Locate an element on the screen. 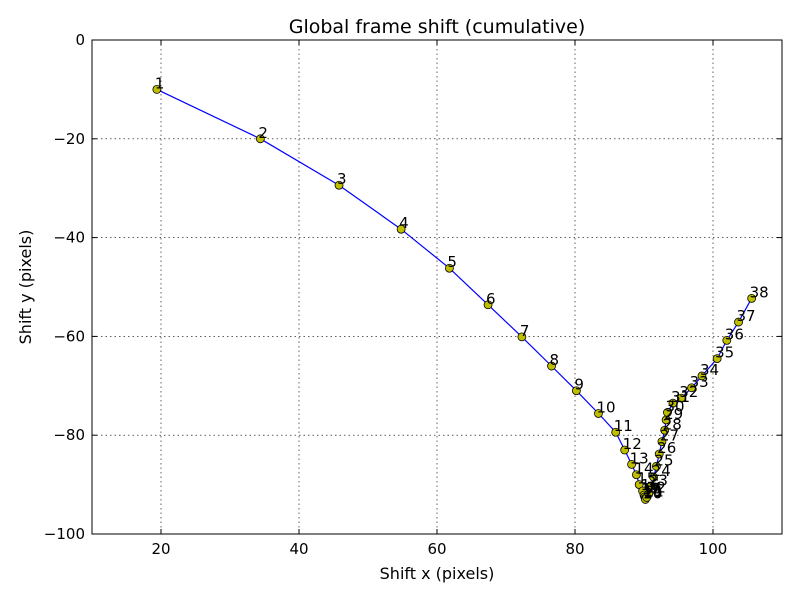 This screenshot has height=600, width=800. data-point-label: 12 is located at coordinates (632, 444).